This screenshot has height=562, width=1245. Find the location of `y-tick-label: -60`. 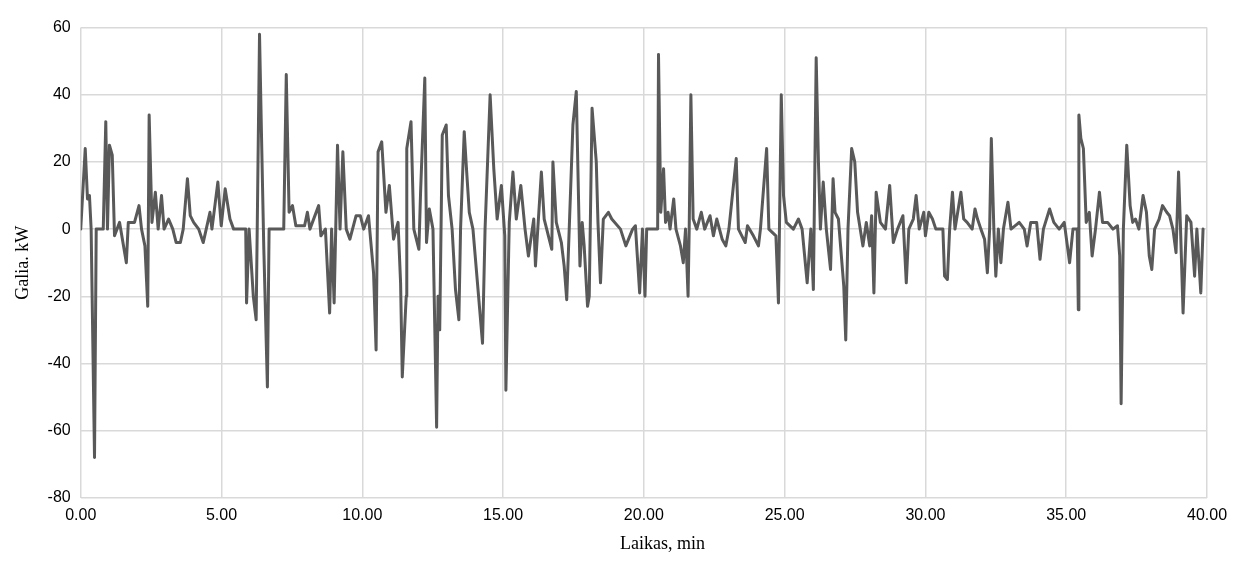

y-tick-label: -60 is located at coordinates (59, 430).